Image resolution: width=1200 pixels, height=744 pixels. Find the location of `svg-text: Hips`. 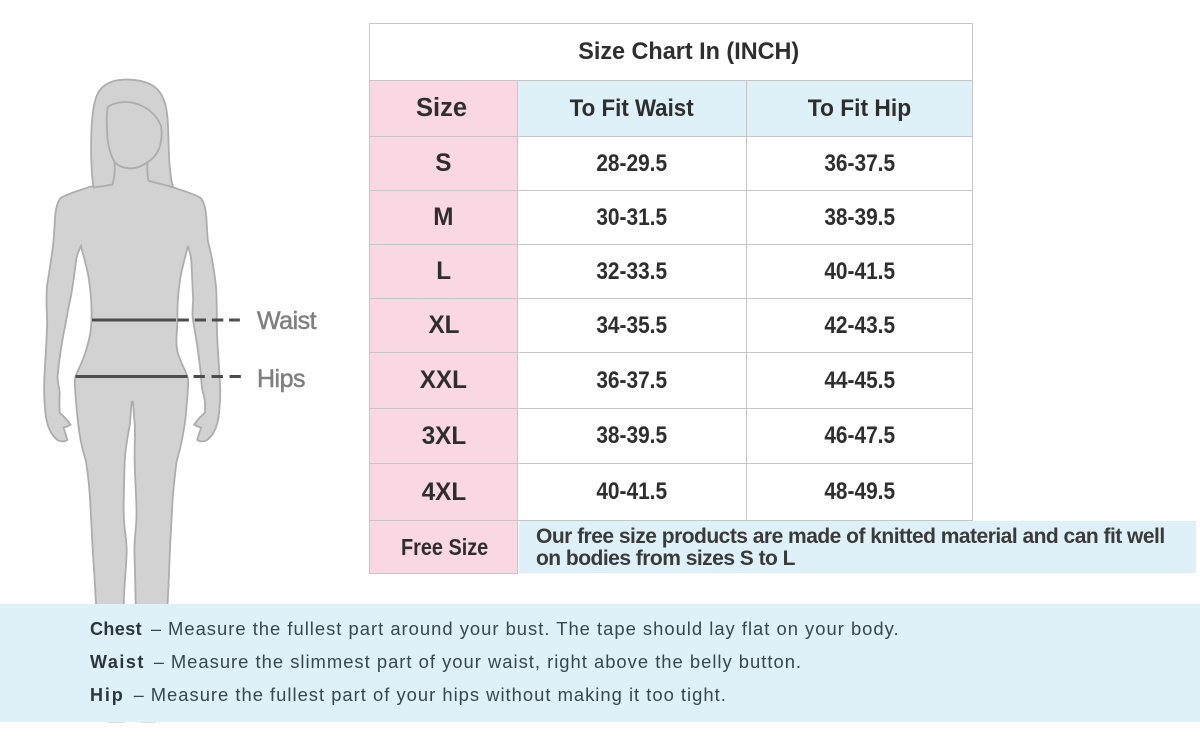

svg-text: Hips is located at coordinates (281, 379).